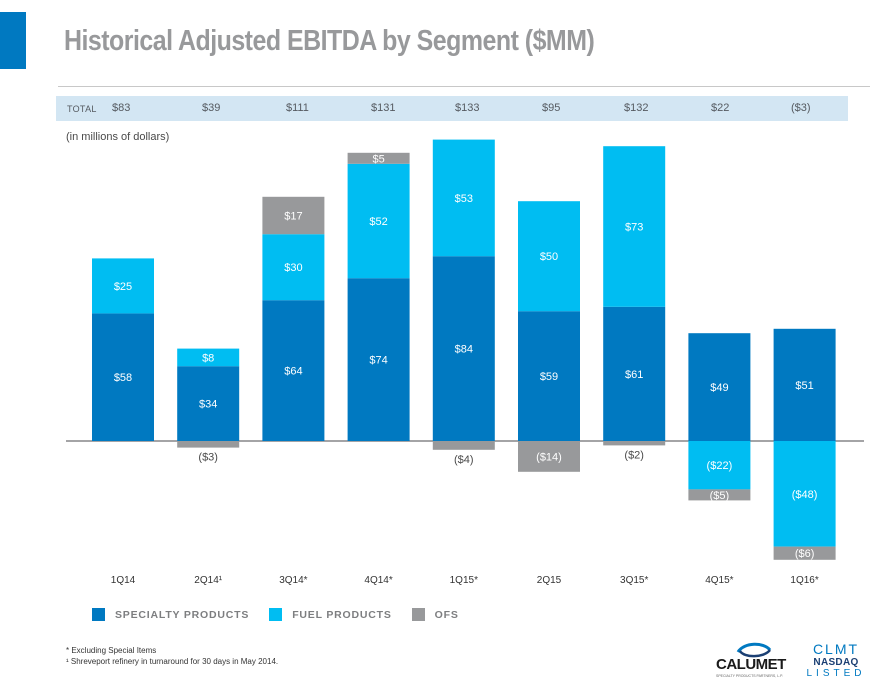 Image resolution: width=870 pixels, height=686 pixels. I want to click on data-label-specialty: $51, so click(804, 386).